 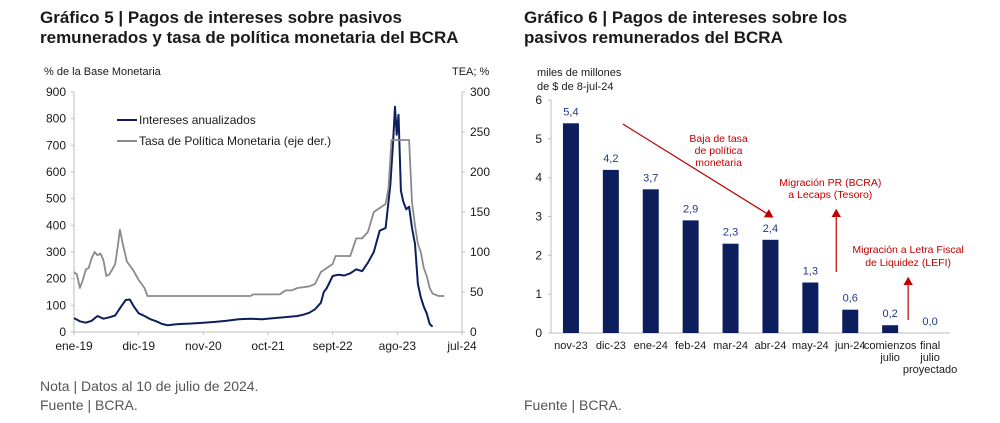 I want to click on chart5-left-tick-label: 0, so click(x=62, y=332).